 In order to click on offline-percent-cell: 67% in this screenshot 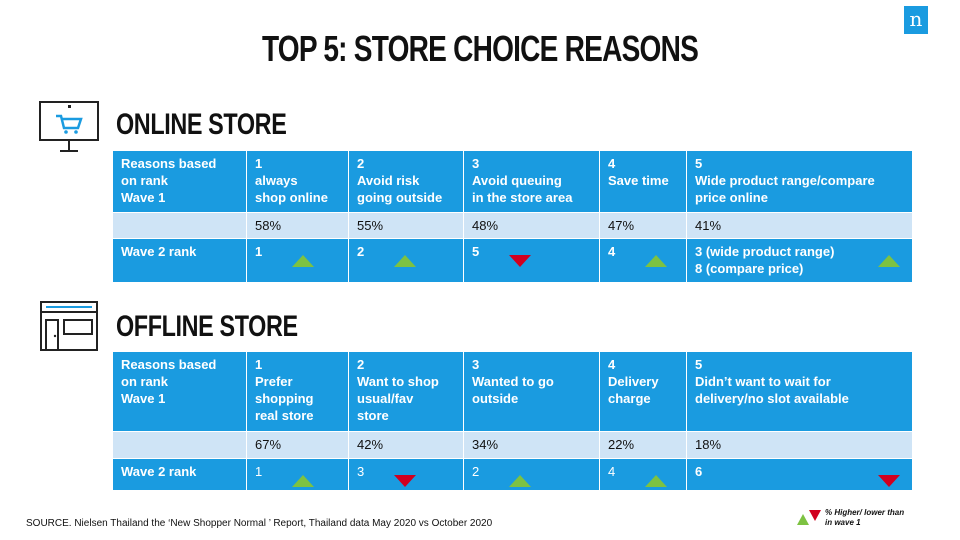, I will do `click(297, 445)`.